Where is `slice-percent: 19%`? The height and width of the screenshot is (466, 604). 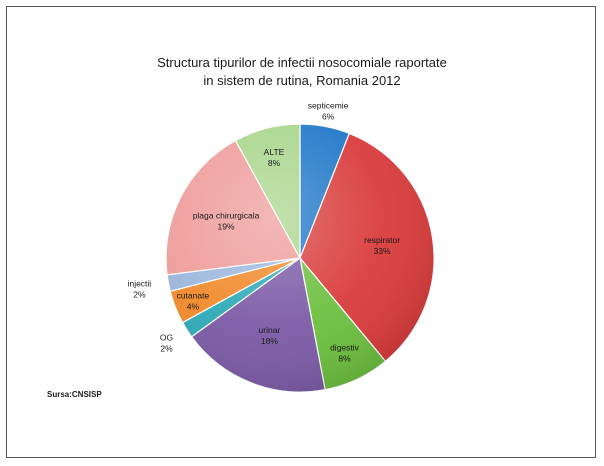
slice-percent: 19% is located at coordinates (225, 226).